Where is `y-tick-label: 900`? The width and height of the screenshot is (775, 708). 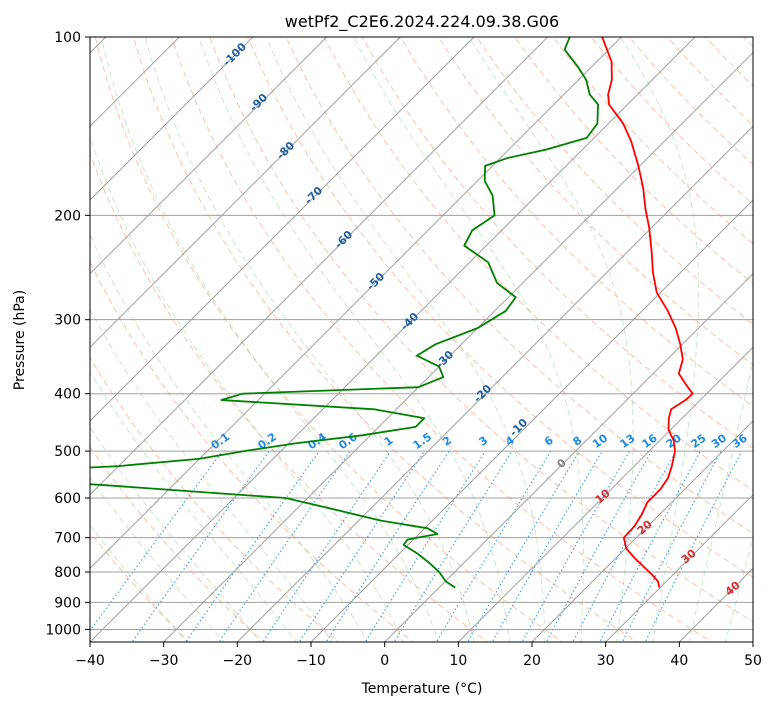 y-tick-label: 900 is located at coordinates (67, 603).